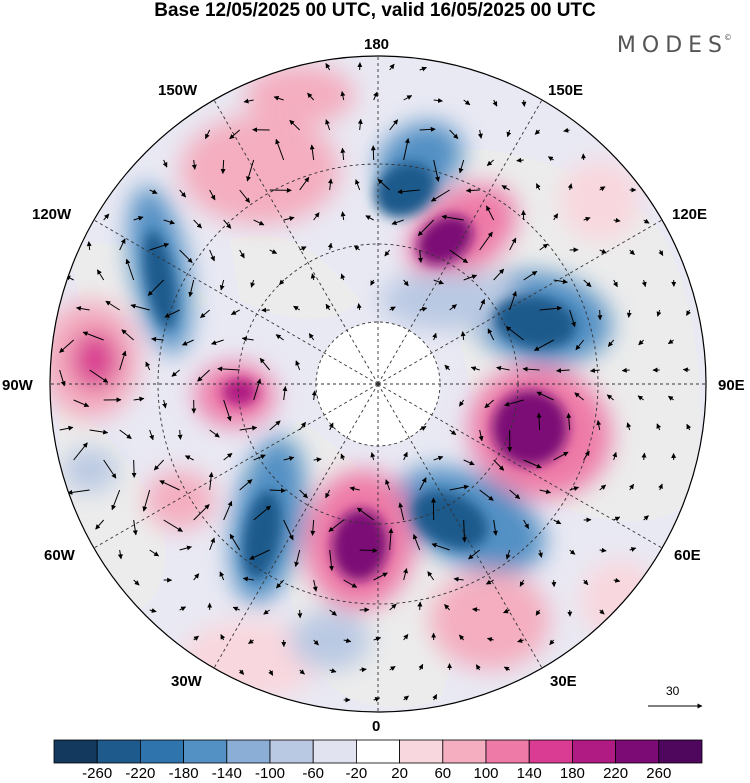 This screenshot has height=783, width=750. What do you see at coordinates (186, 681) in the screenshot?
I see `label-30w: 30W` at bounding box center [186, 681].